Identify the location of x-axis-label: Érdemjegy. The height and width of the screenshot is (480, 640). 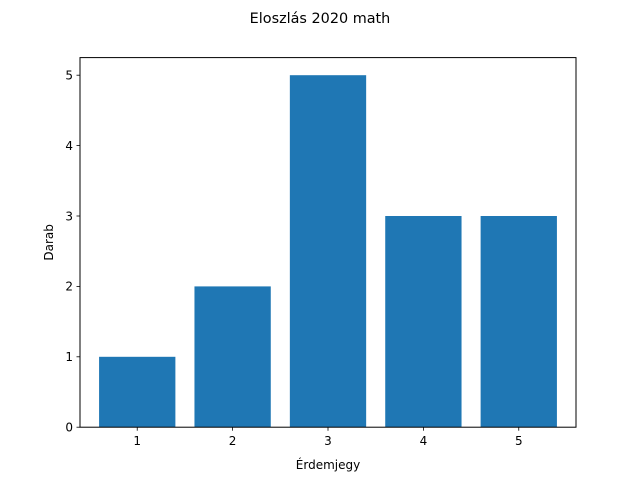
(328, 464).